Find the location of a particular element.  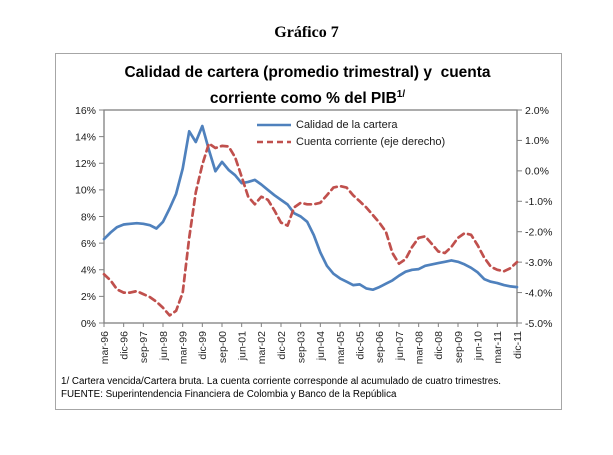

y-right-tick-label: 2.0% is located at coordinates (537, 111).